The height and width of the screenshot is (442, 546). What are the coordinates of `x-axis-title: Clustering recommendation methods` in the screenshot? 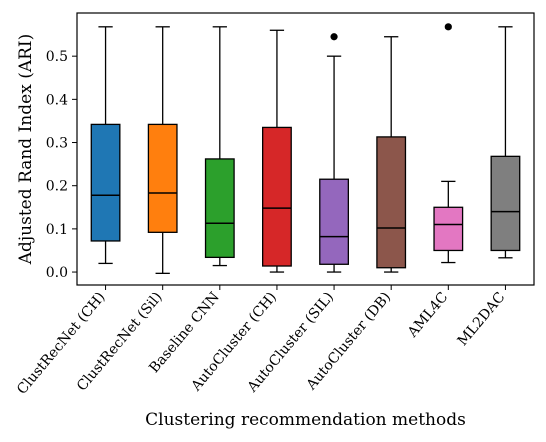 It's located at (305, 420).